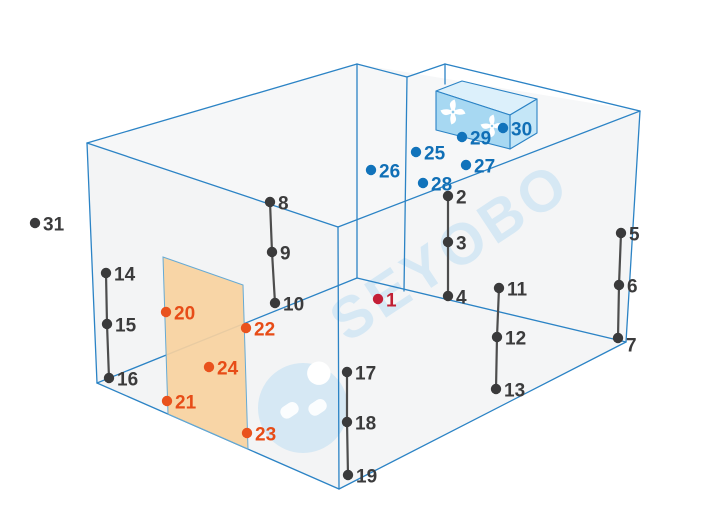 The image size is (712, 531). I want to click on ac-unit, so click(486, 115).